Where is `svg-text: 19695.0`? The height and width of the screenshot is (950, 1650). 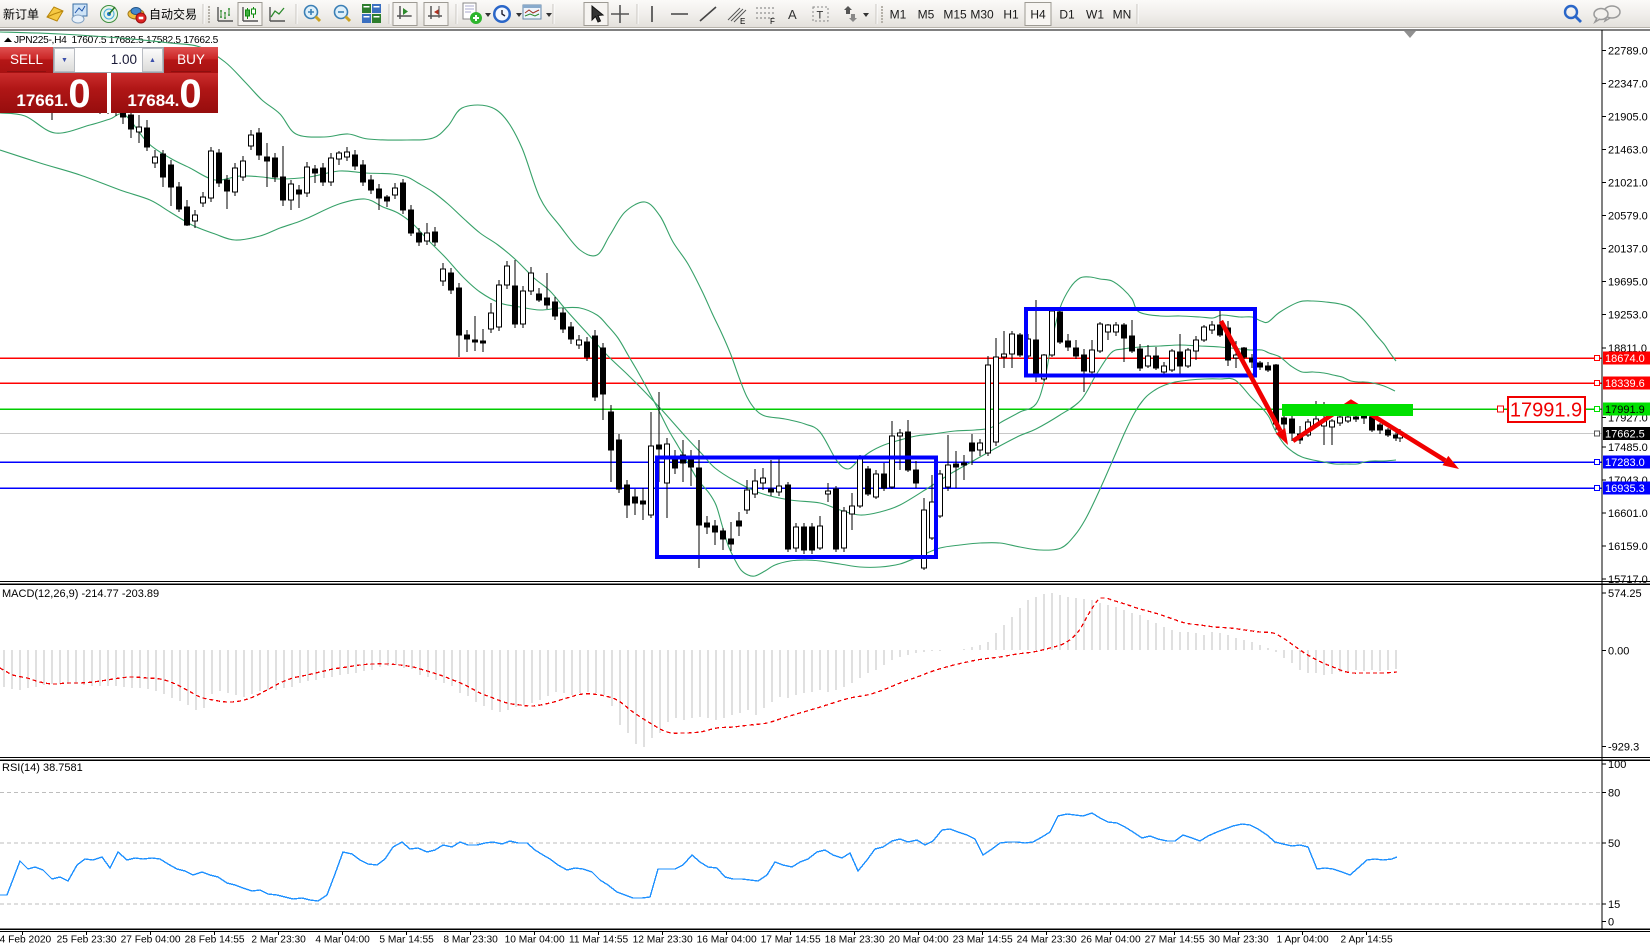
svg-text: 19695.0 is located at coordinates (1628, 283).